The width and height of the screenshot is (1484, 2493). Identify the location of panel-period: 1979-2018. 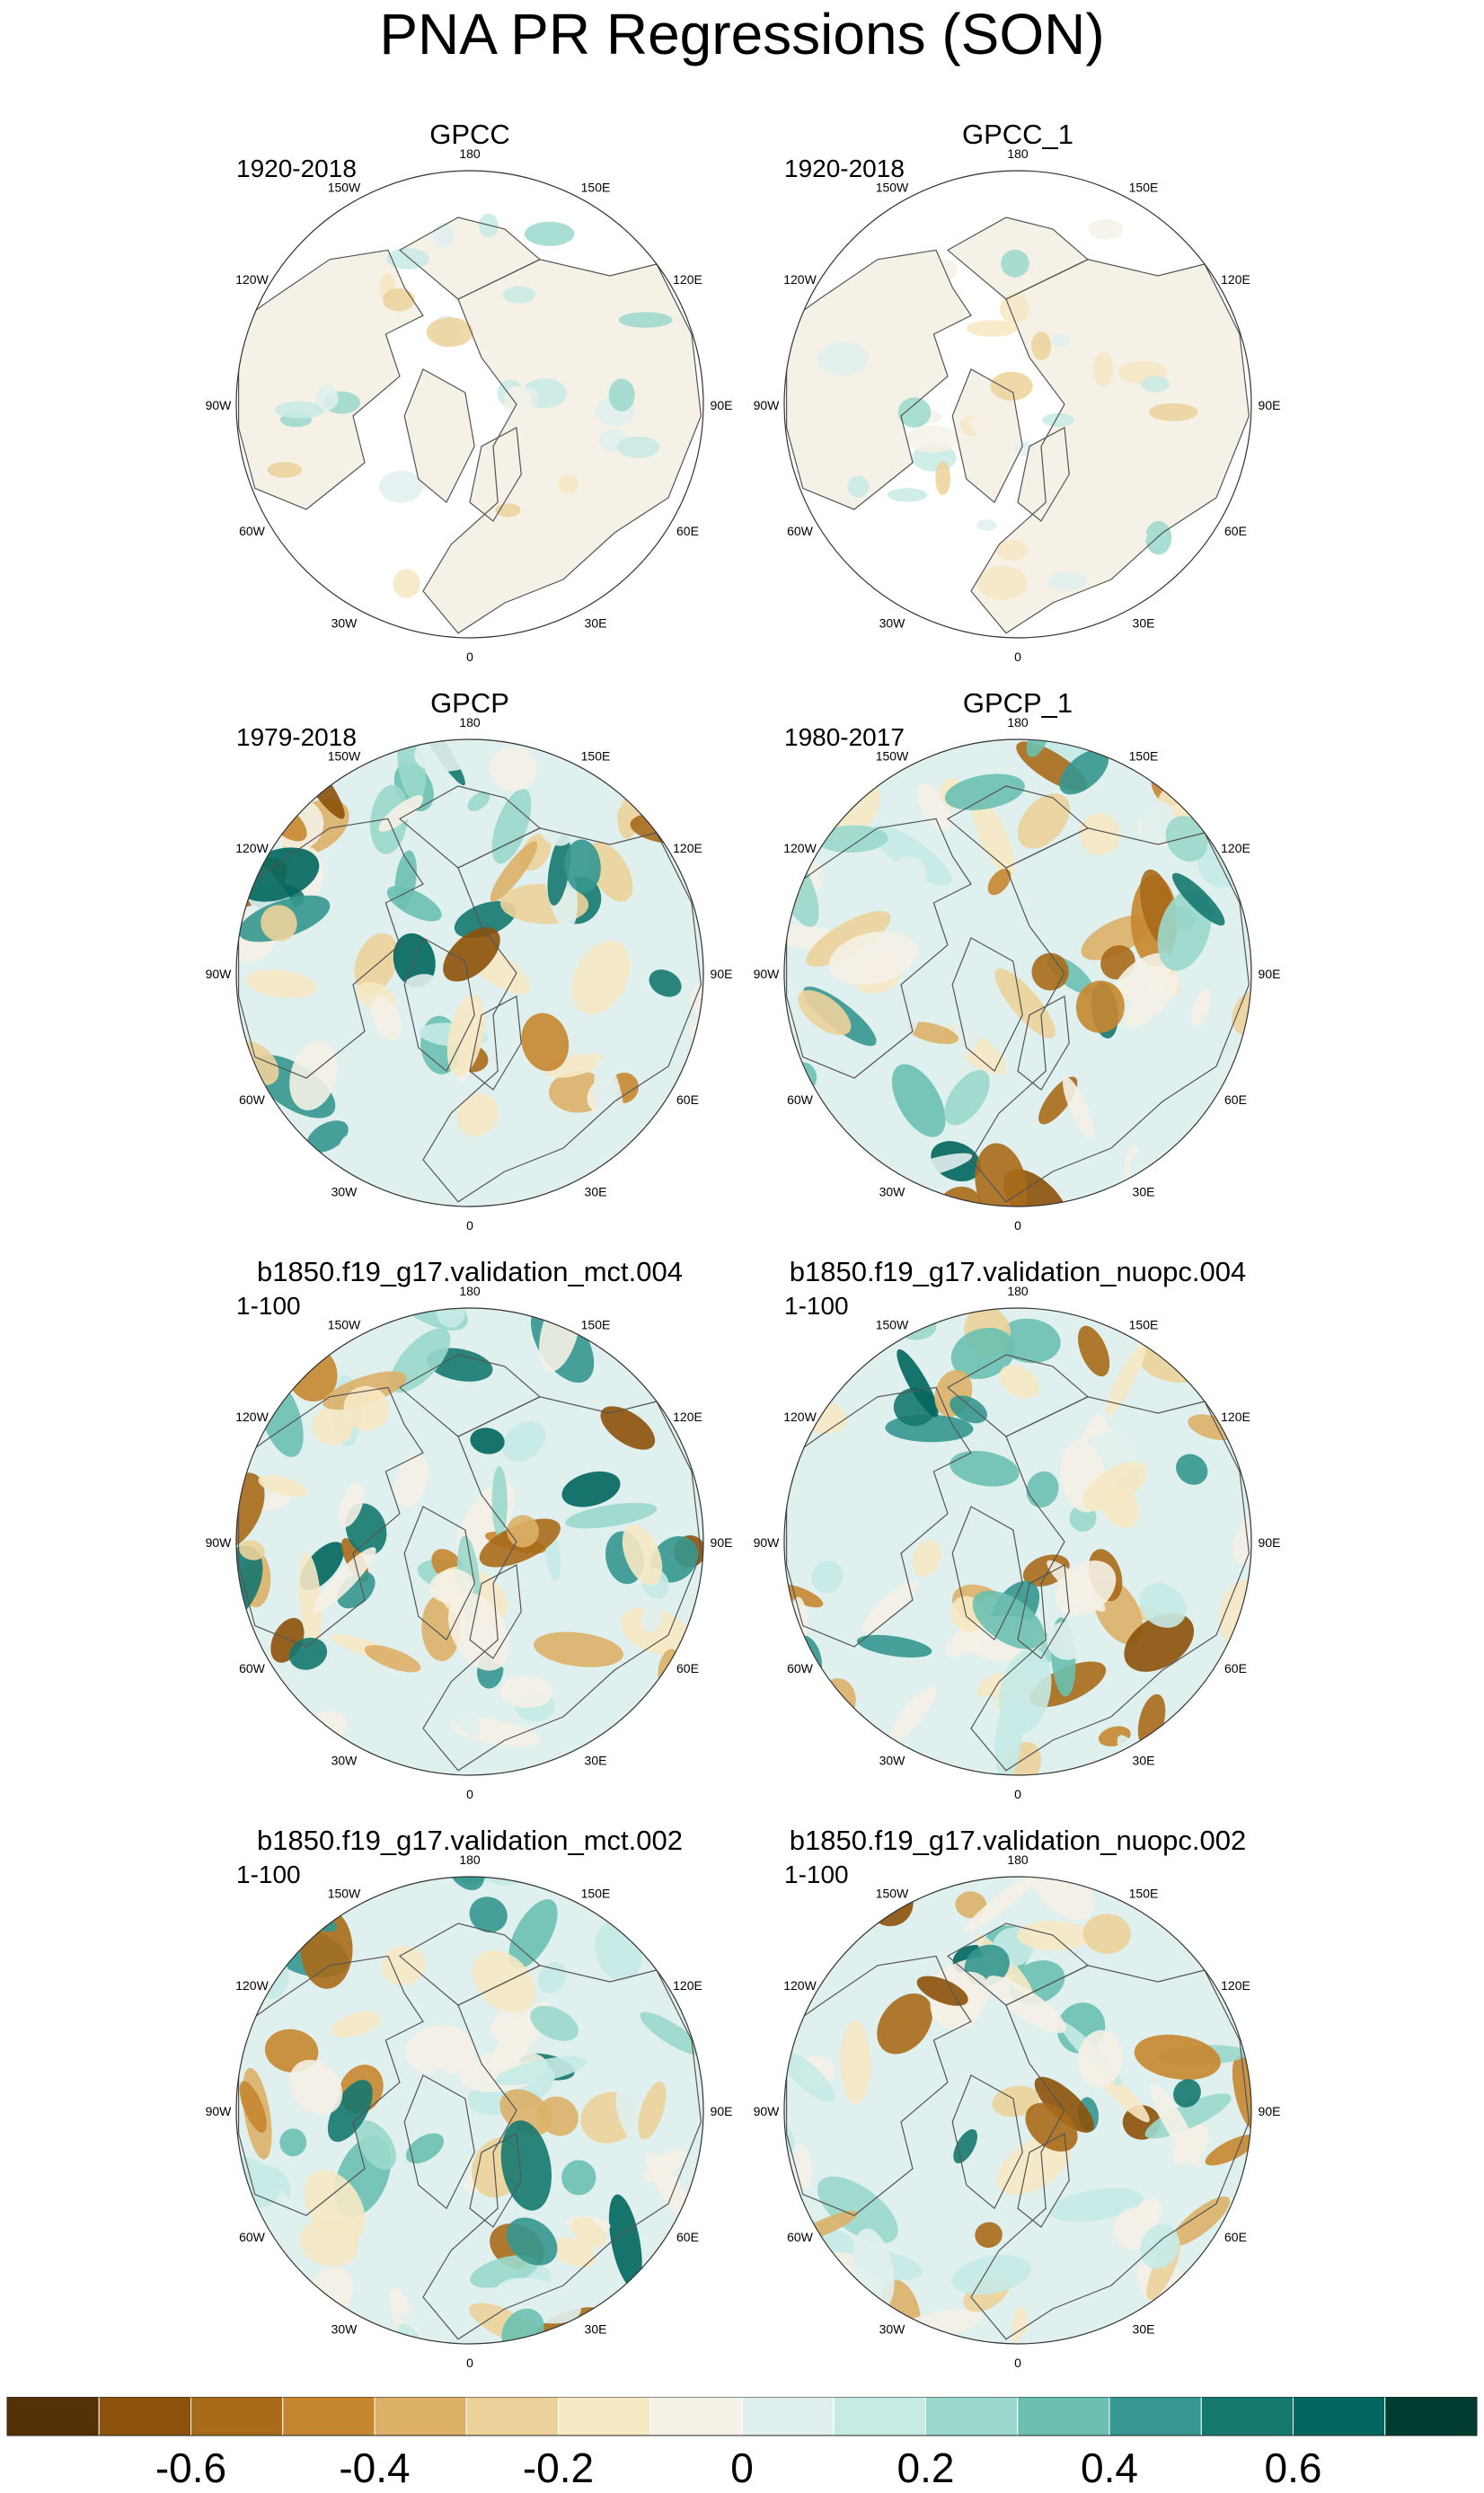
(296, 737).